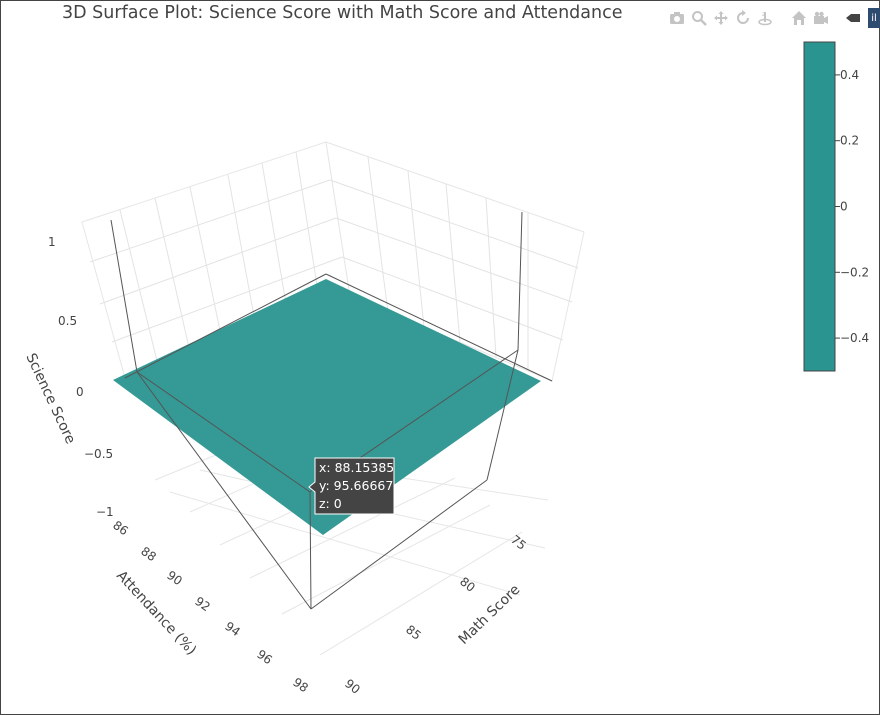 Image resolution: width=880 pixels, height=715 pixels. Describe the element at coordinates (743, 18) in the screenshot. I see `orbit-rotate-icon` at that location.